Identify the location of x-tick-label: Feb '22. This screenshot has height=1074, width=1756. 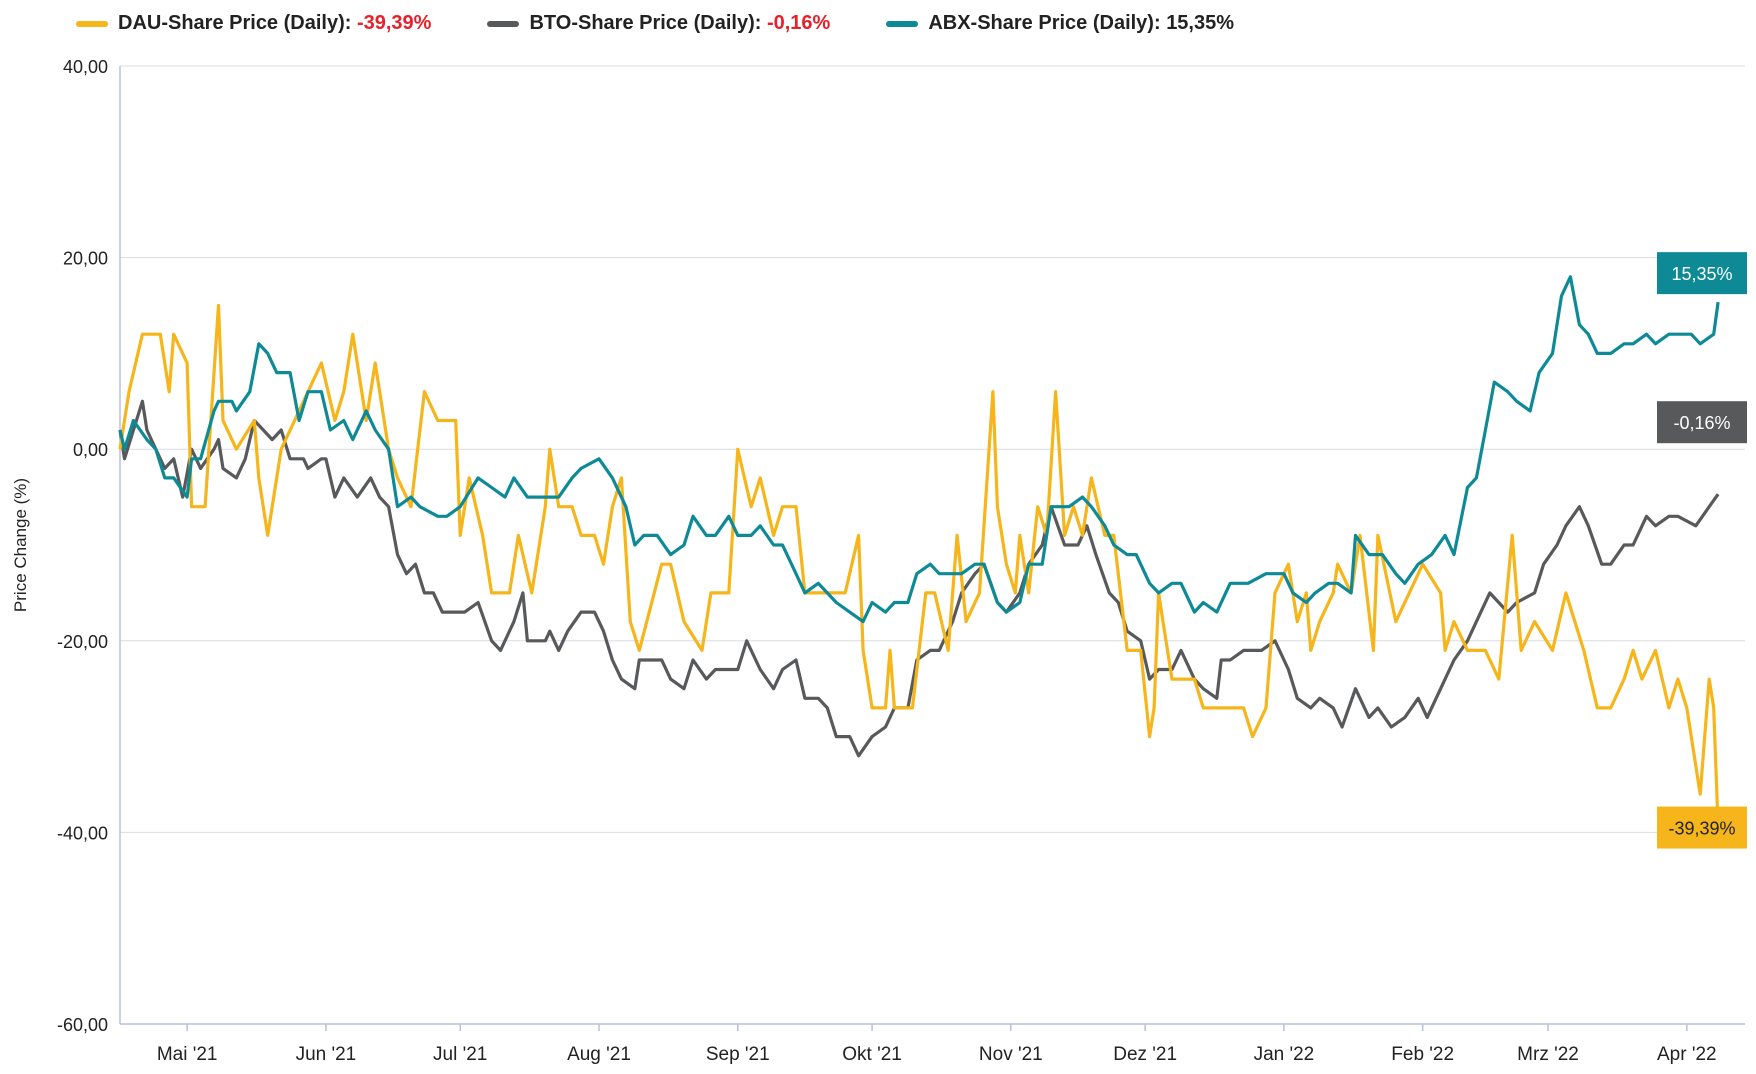
(1422, 1054).